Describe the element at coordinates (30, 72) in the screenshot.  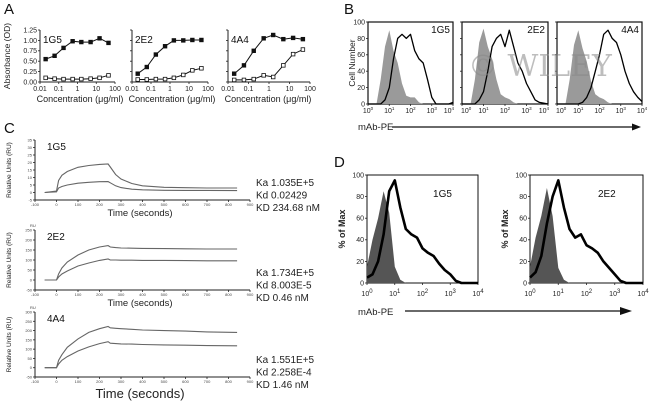
I see `y-tick-label: 0.25` at that location.